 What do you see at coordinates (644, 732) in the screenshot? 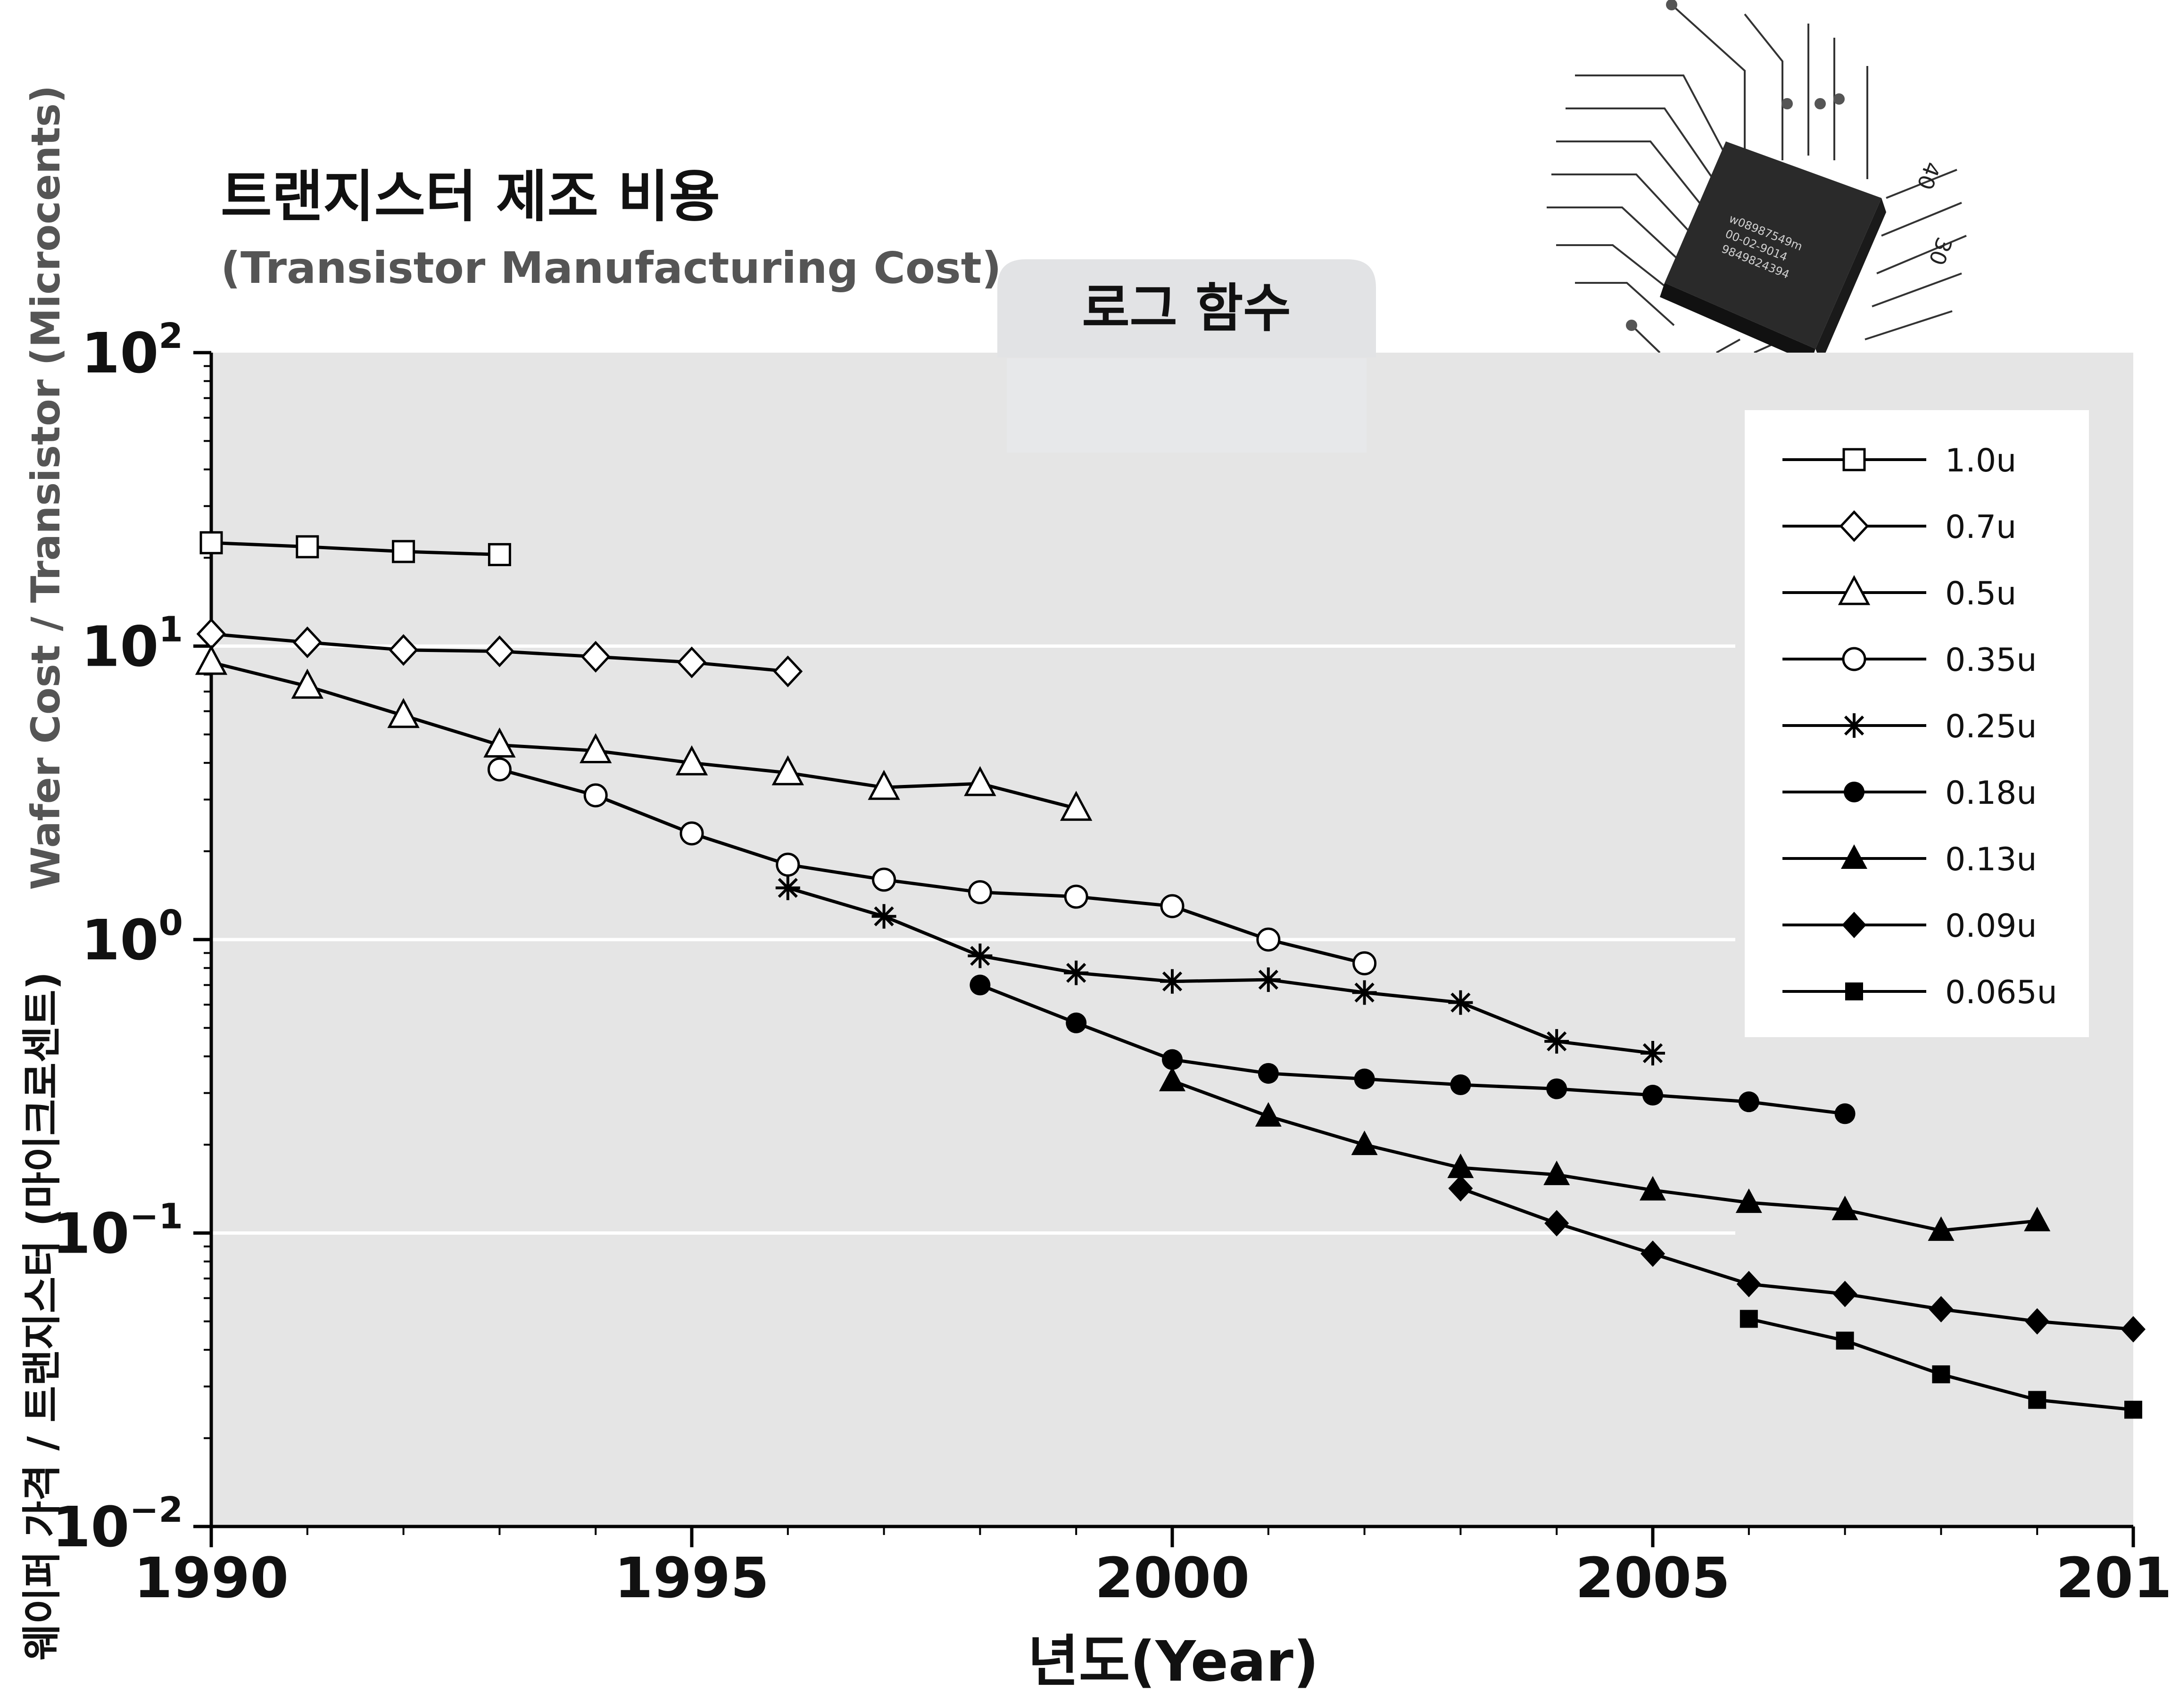
I see `series-0.5u` at bounding box center [644, 732].